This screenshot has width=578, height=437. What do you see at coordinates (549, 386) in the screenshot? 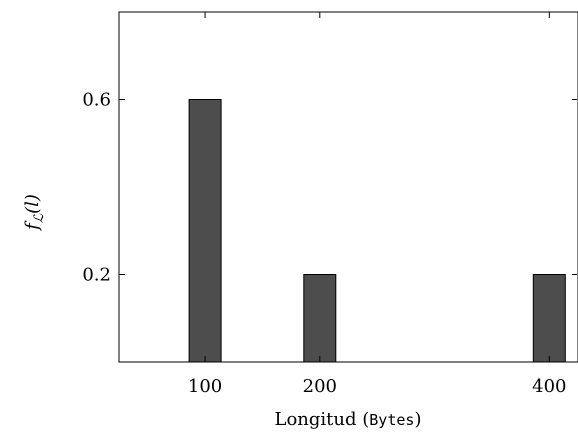
I see `x-tick-label-400: 400` at bounding box center [549, 386].